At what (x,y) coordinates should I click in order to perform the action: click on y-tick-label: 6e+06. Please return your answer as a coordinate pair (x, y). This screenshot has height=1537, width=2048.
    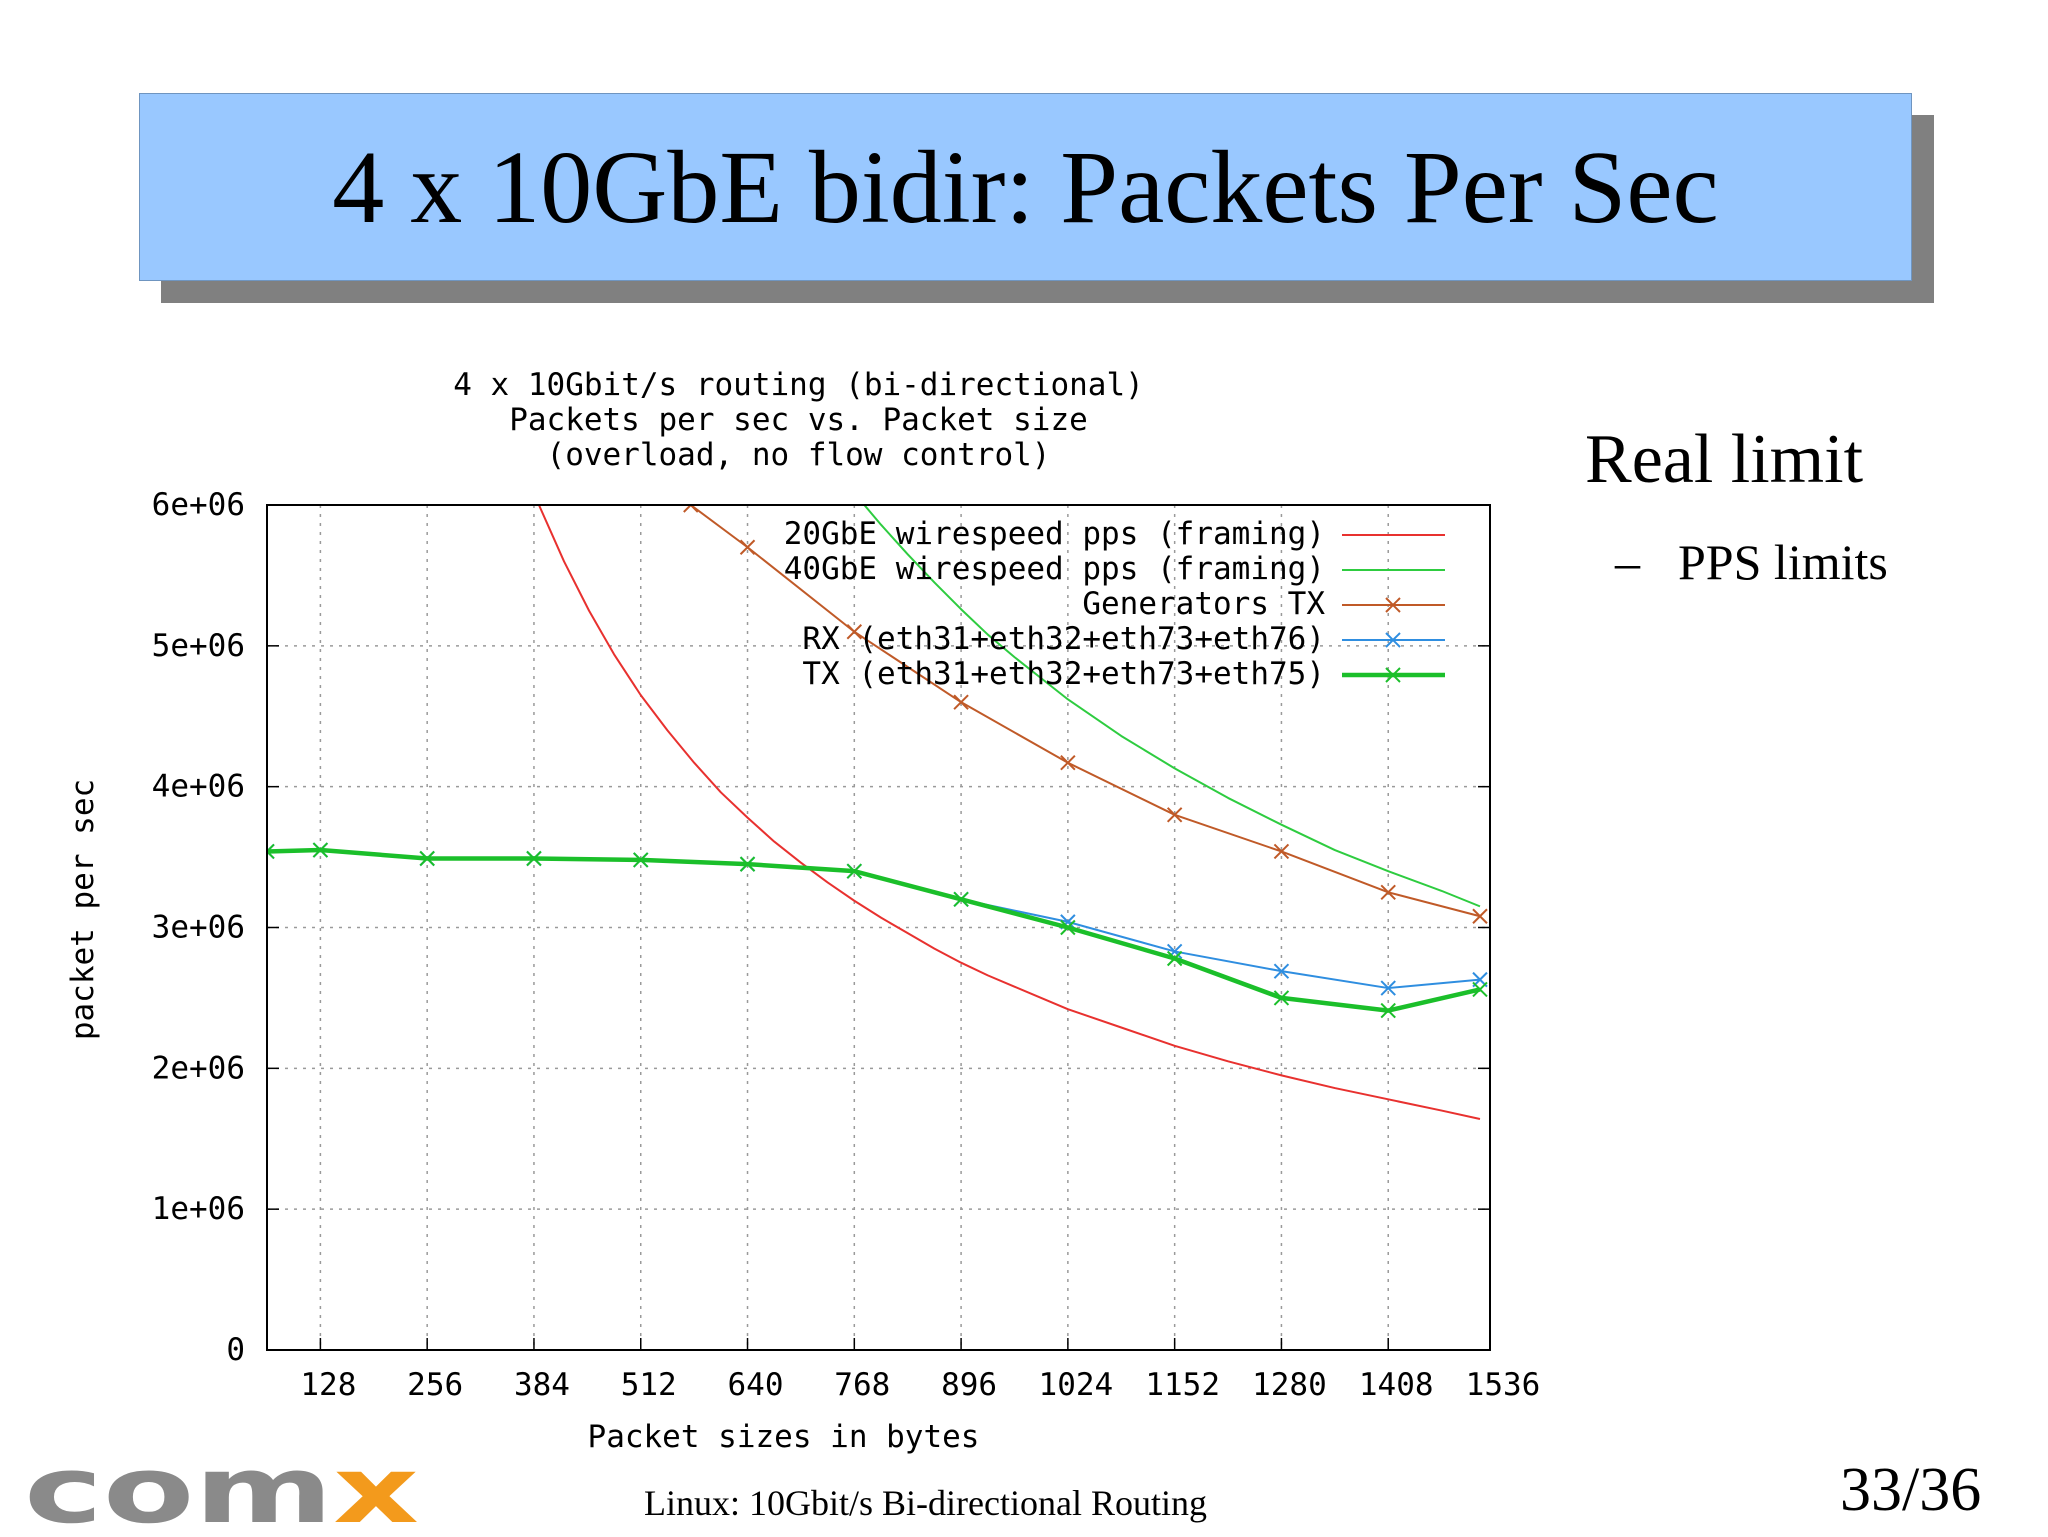
    Looking at the image, I should click on (198, 505).